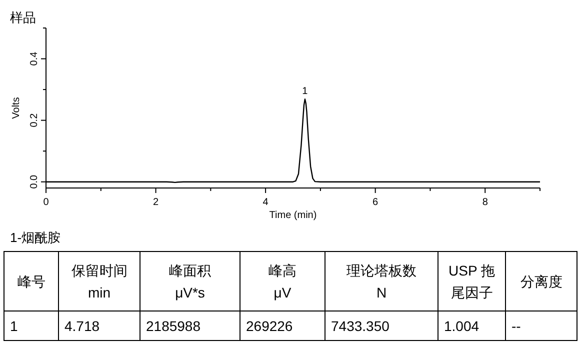 This screenshot has height=343, width=580. Describe the element at coordinates (293, 215) in the screenshot. I see `x-axis-title: Time (min)` at that location.